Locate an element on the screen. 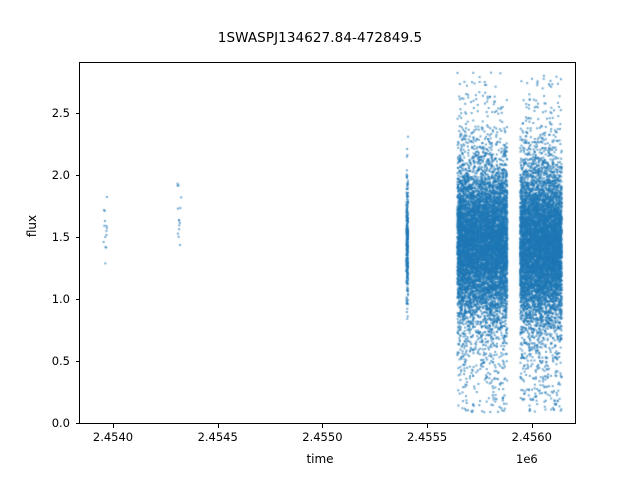 The width and height of the screenshot is (640, 480). x-tick-label: 2.4555 is located at coordinates (427, 437).